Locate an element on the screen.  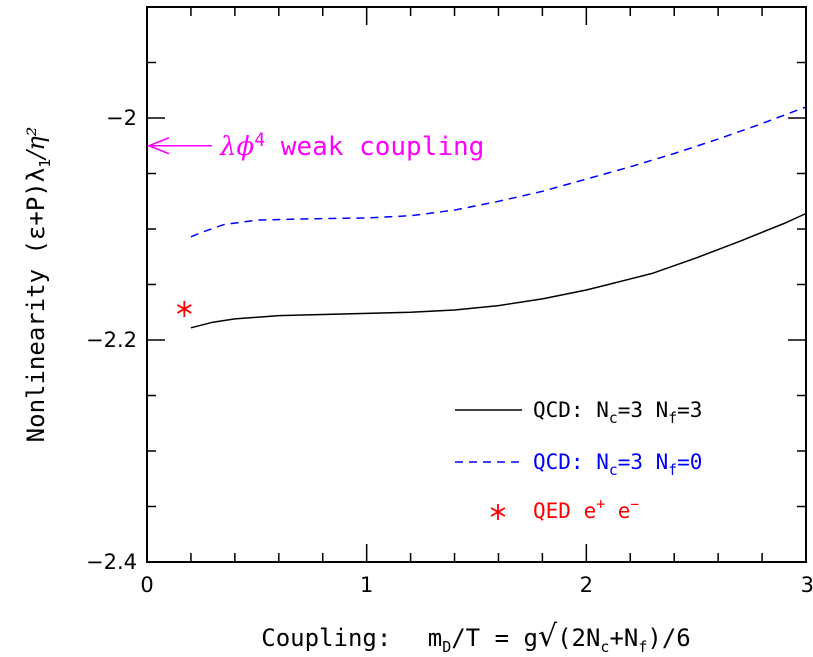
x-tick-label: 2 is located at coordinates (586, 585).